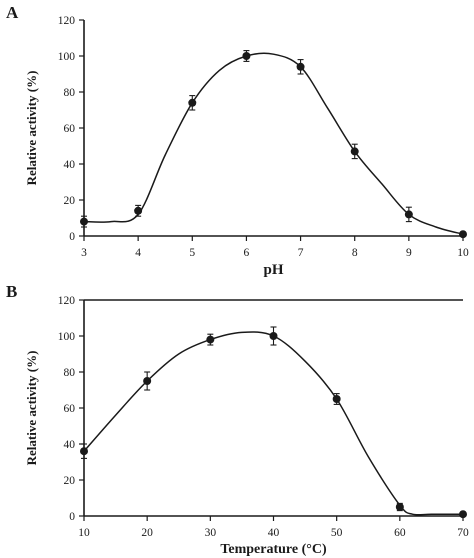  Describe the element at coordinates (273, 270) in the screenshot. I see `x-axis-title: pH` at that location.